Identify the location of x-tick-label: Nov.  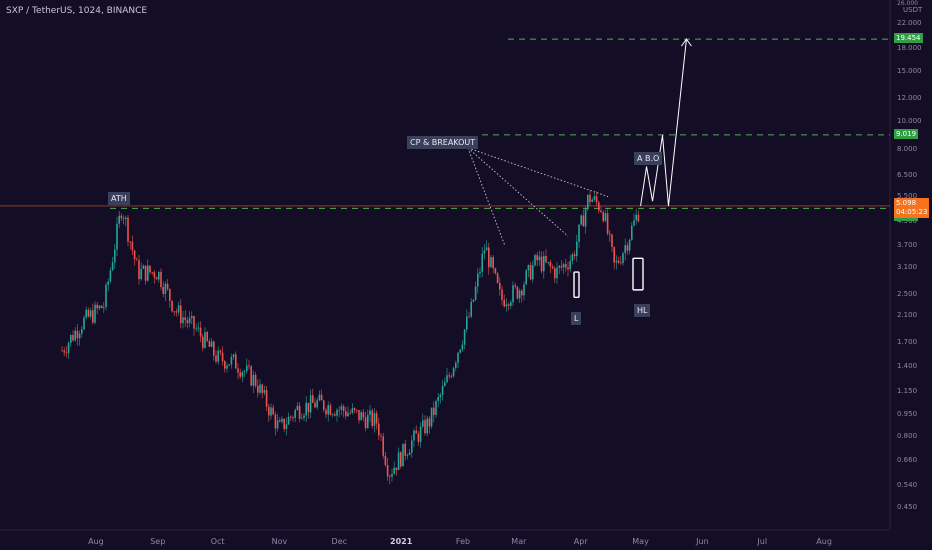
(279, 541).